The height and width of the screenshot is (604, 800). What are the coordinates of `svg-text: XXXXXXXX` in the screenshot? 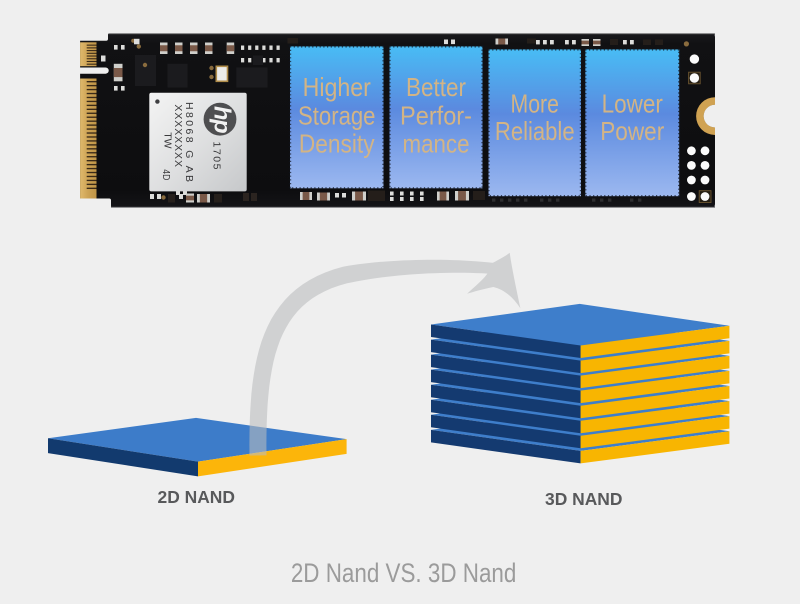 It's located at (178, 135).